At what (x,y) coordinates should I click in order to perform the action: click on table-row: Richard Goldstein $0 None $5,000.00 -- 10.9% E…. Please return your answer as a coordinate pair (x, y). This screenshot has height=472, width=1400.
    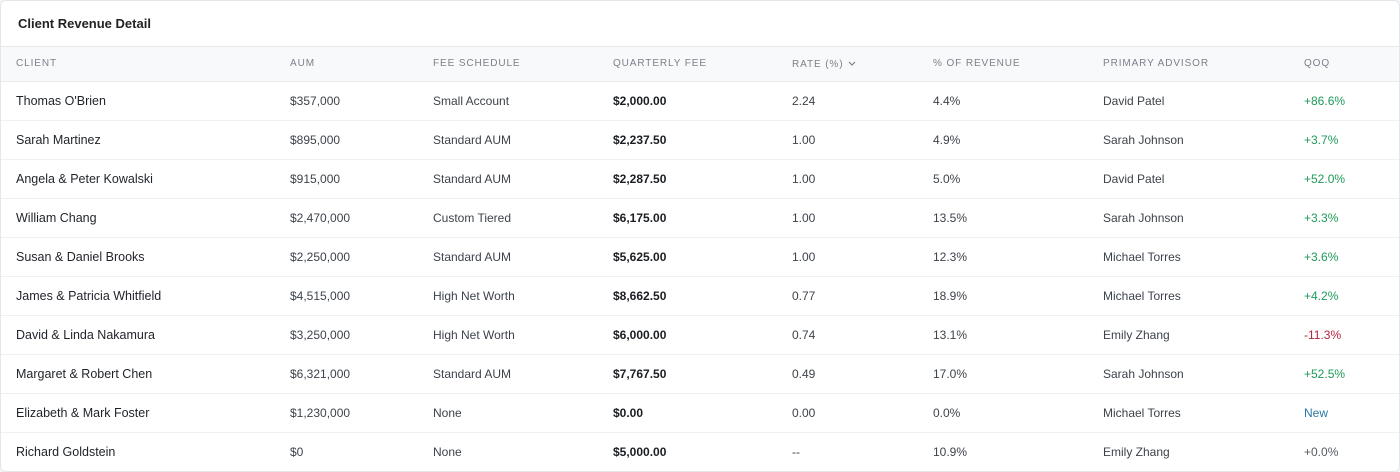
    Looking at the image, I should click on (700, 452).